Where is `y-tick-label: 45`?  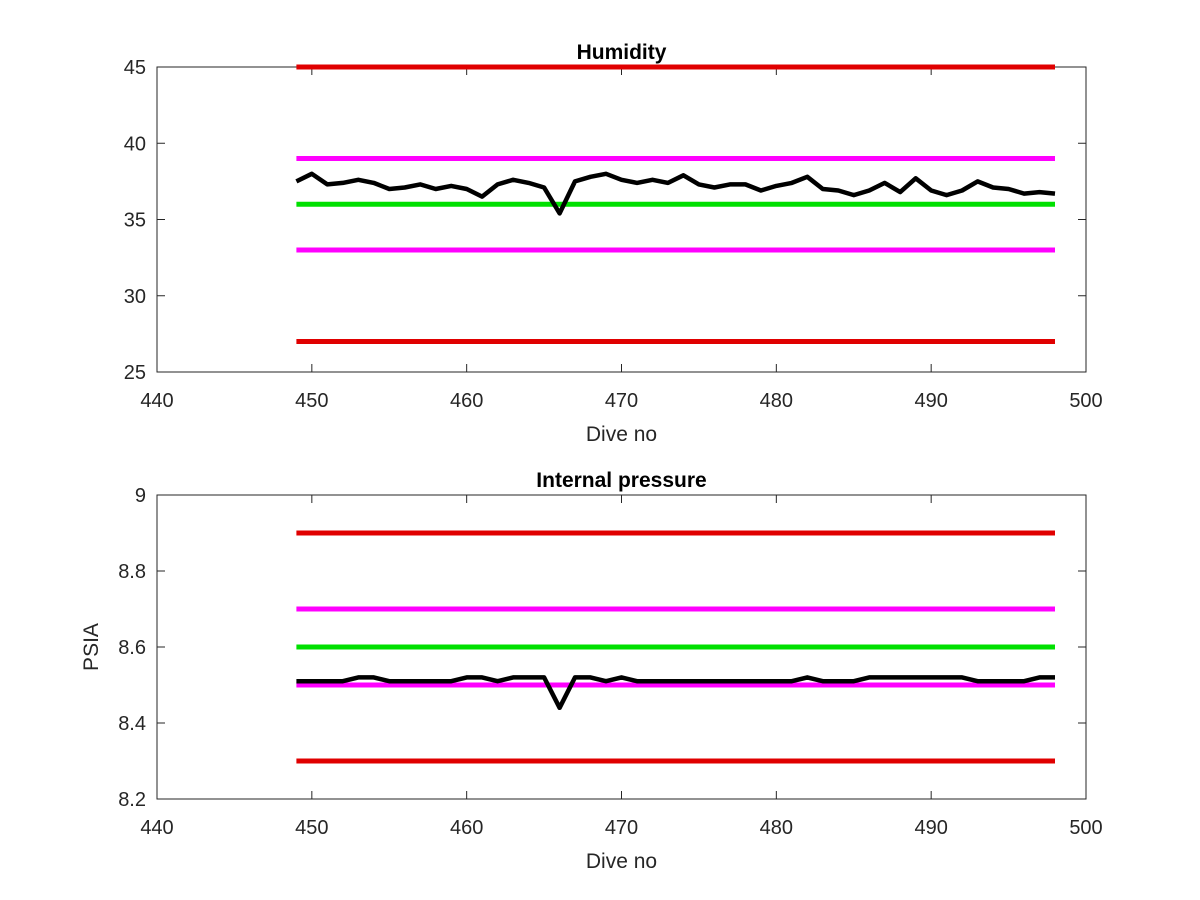 y-tick-label: 45 is located at coordinates (135, 68).